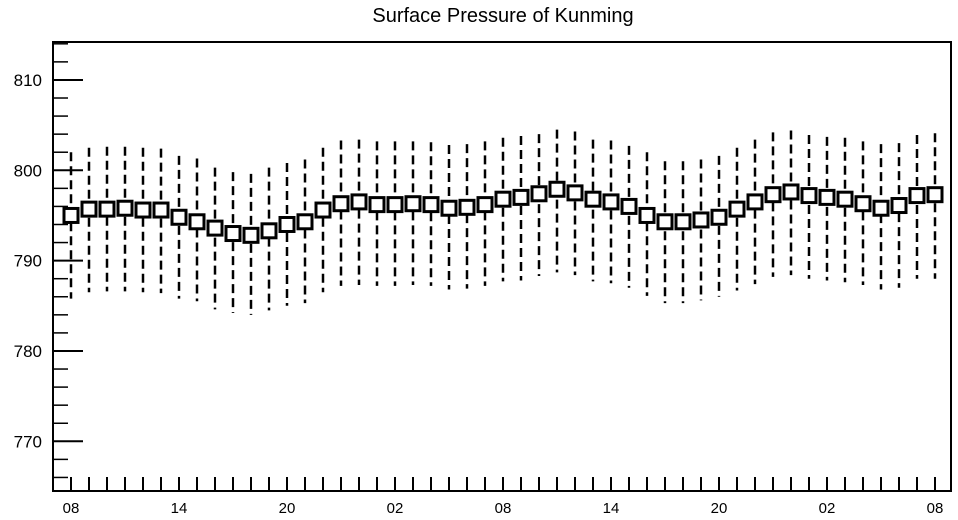 The height and width of the screenshot is (520, 958). I want to click on y-tick-label: 790, so click(28, 261).